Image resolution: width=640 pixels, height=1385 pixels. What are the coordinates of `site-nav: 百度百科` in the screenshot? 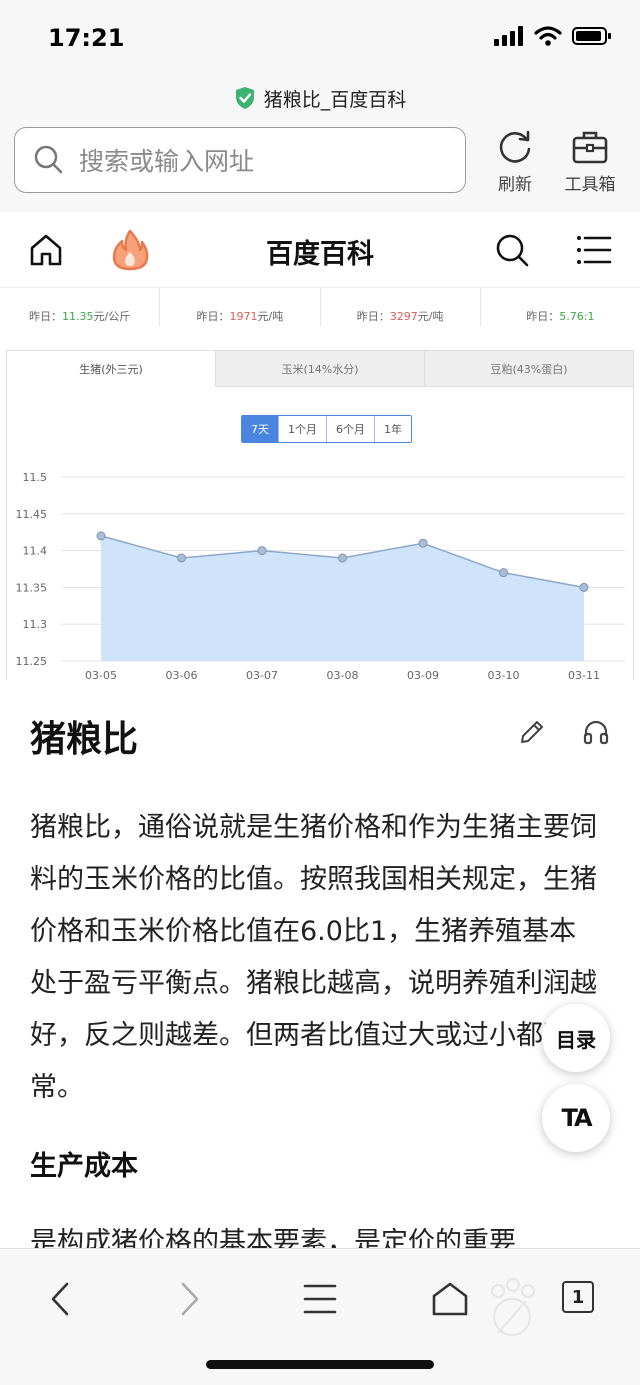 It's located at (320, 250).